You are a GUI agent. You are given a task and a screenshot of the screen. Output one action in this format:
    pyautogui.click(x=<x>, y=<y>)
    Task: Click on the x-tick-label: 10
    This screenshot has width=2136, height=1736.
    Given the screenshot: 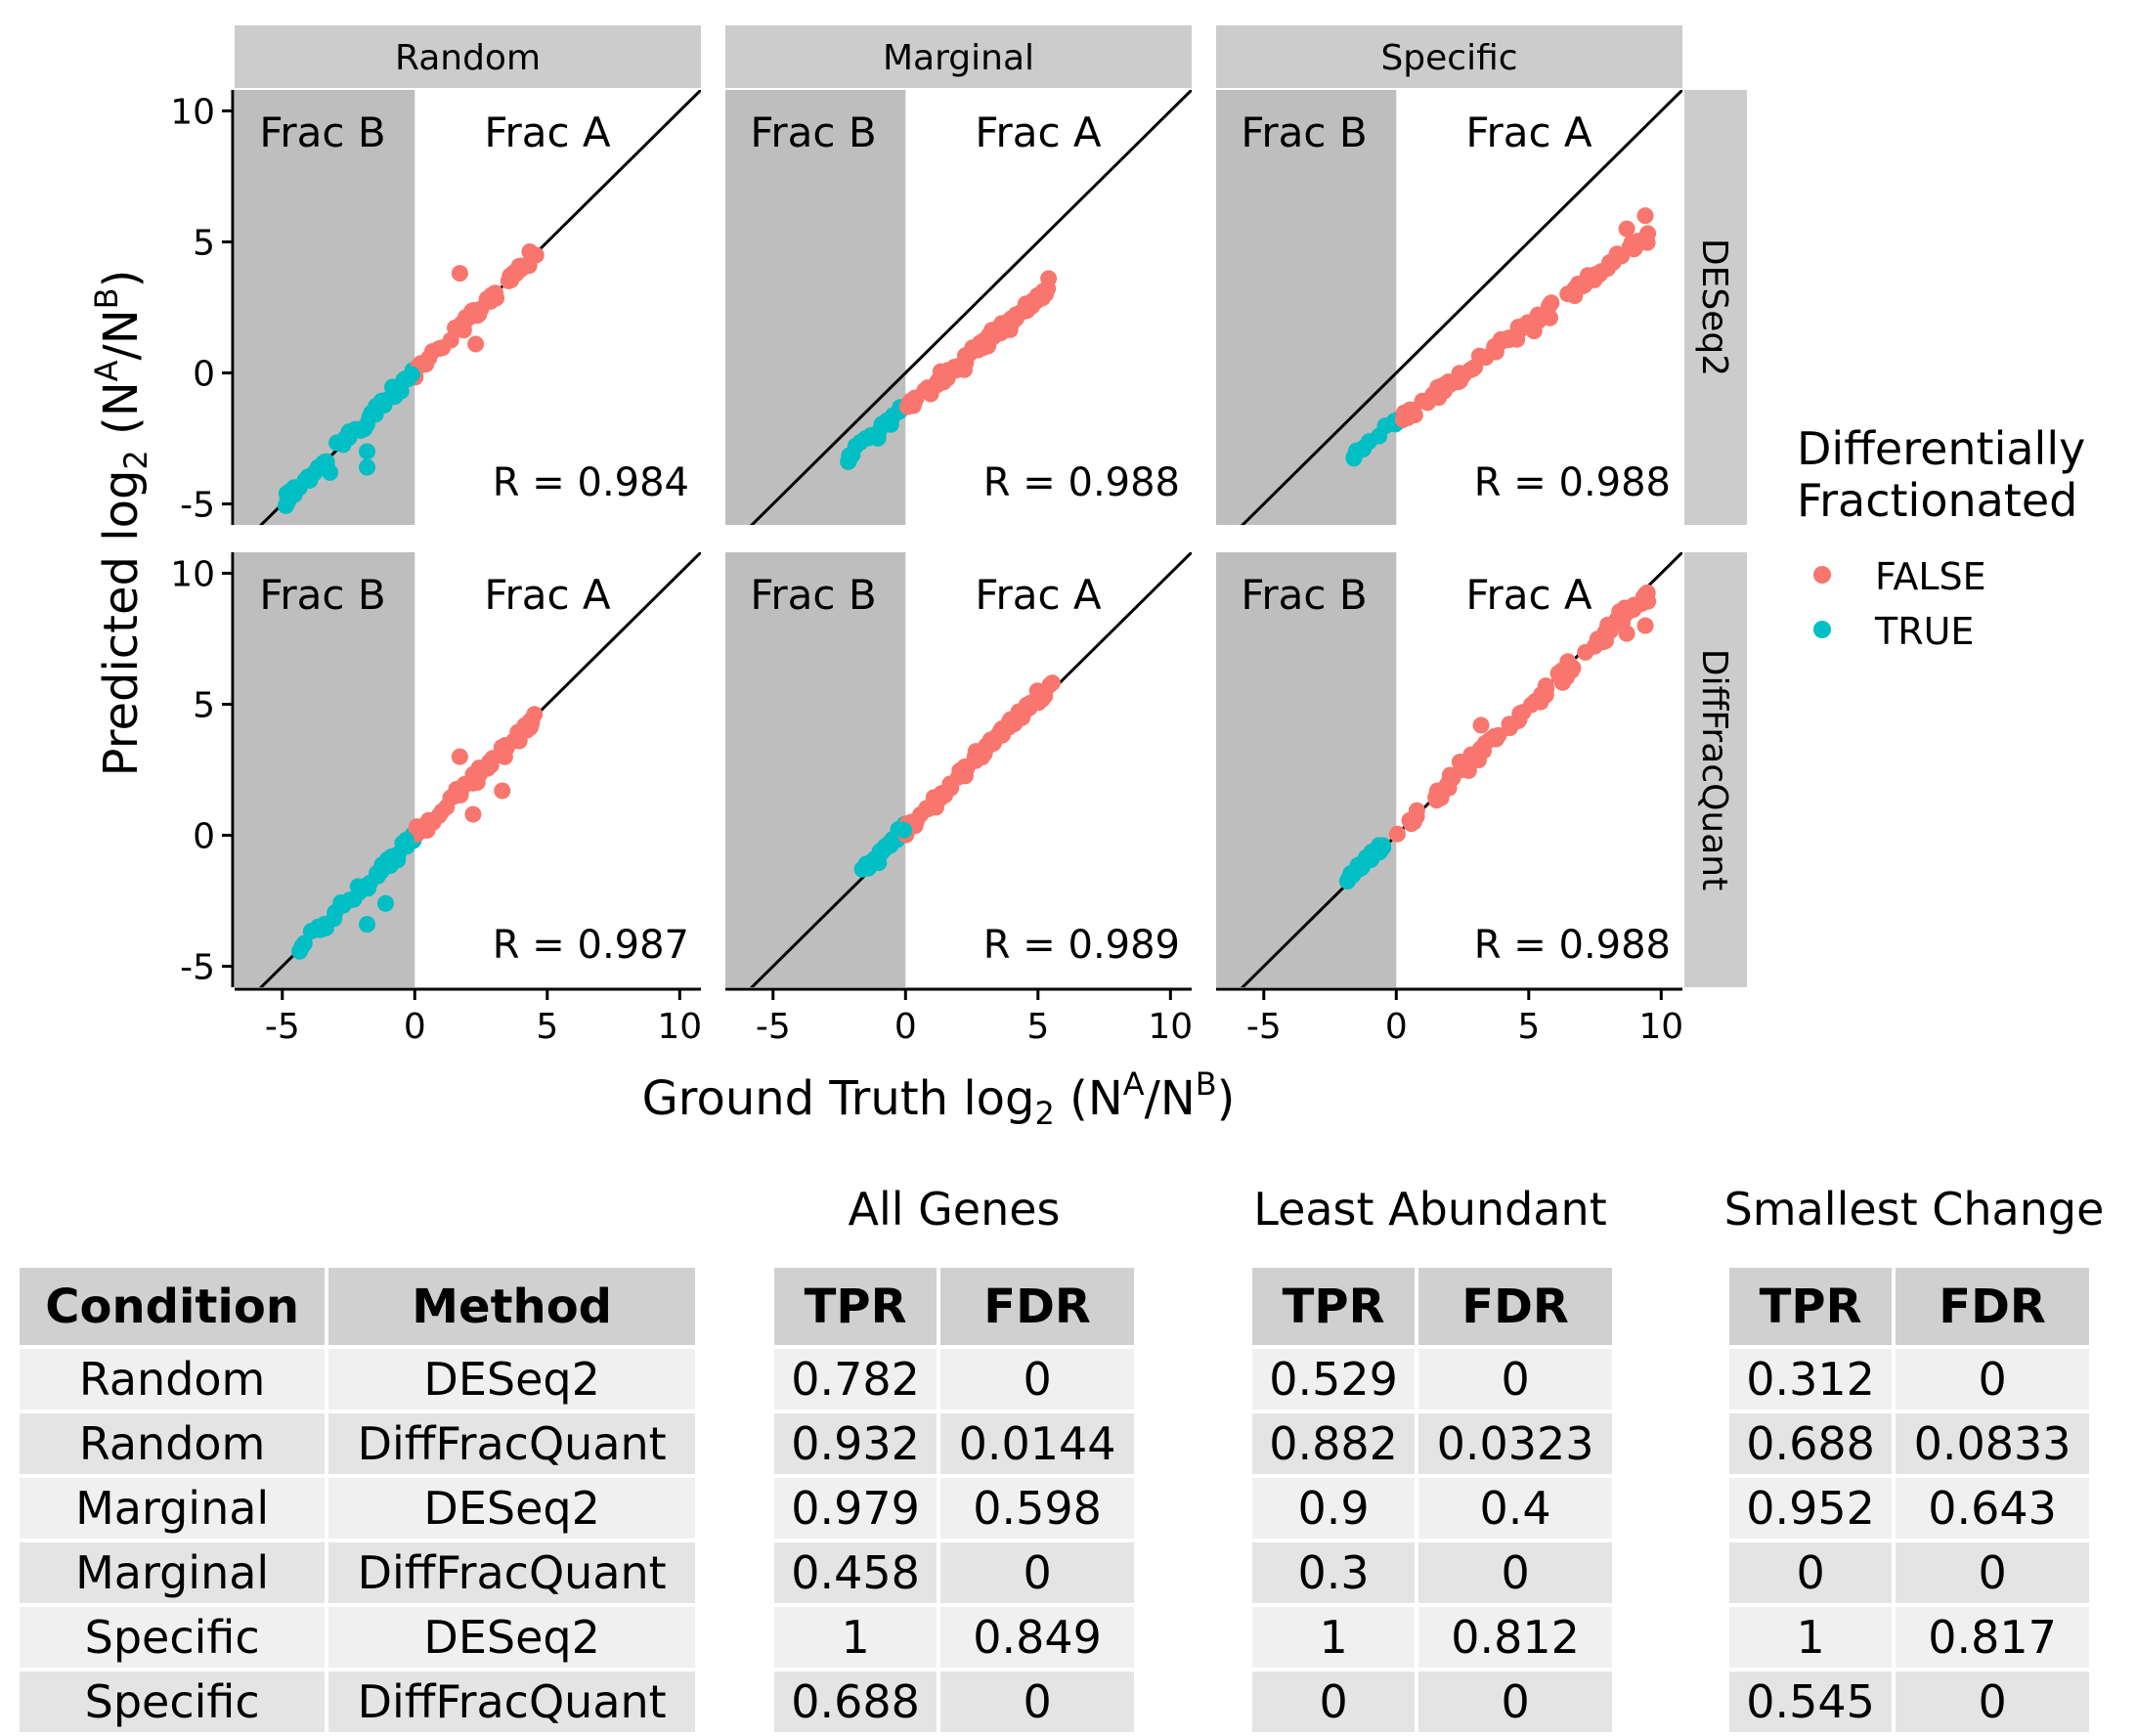 What is the action you would take?
    pyautogui.click(x=679, y=1027)
    